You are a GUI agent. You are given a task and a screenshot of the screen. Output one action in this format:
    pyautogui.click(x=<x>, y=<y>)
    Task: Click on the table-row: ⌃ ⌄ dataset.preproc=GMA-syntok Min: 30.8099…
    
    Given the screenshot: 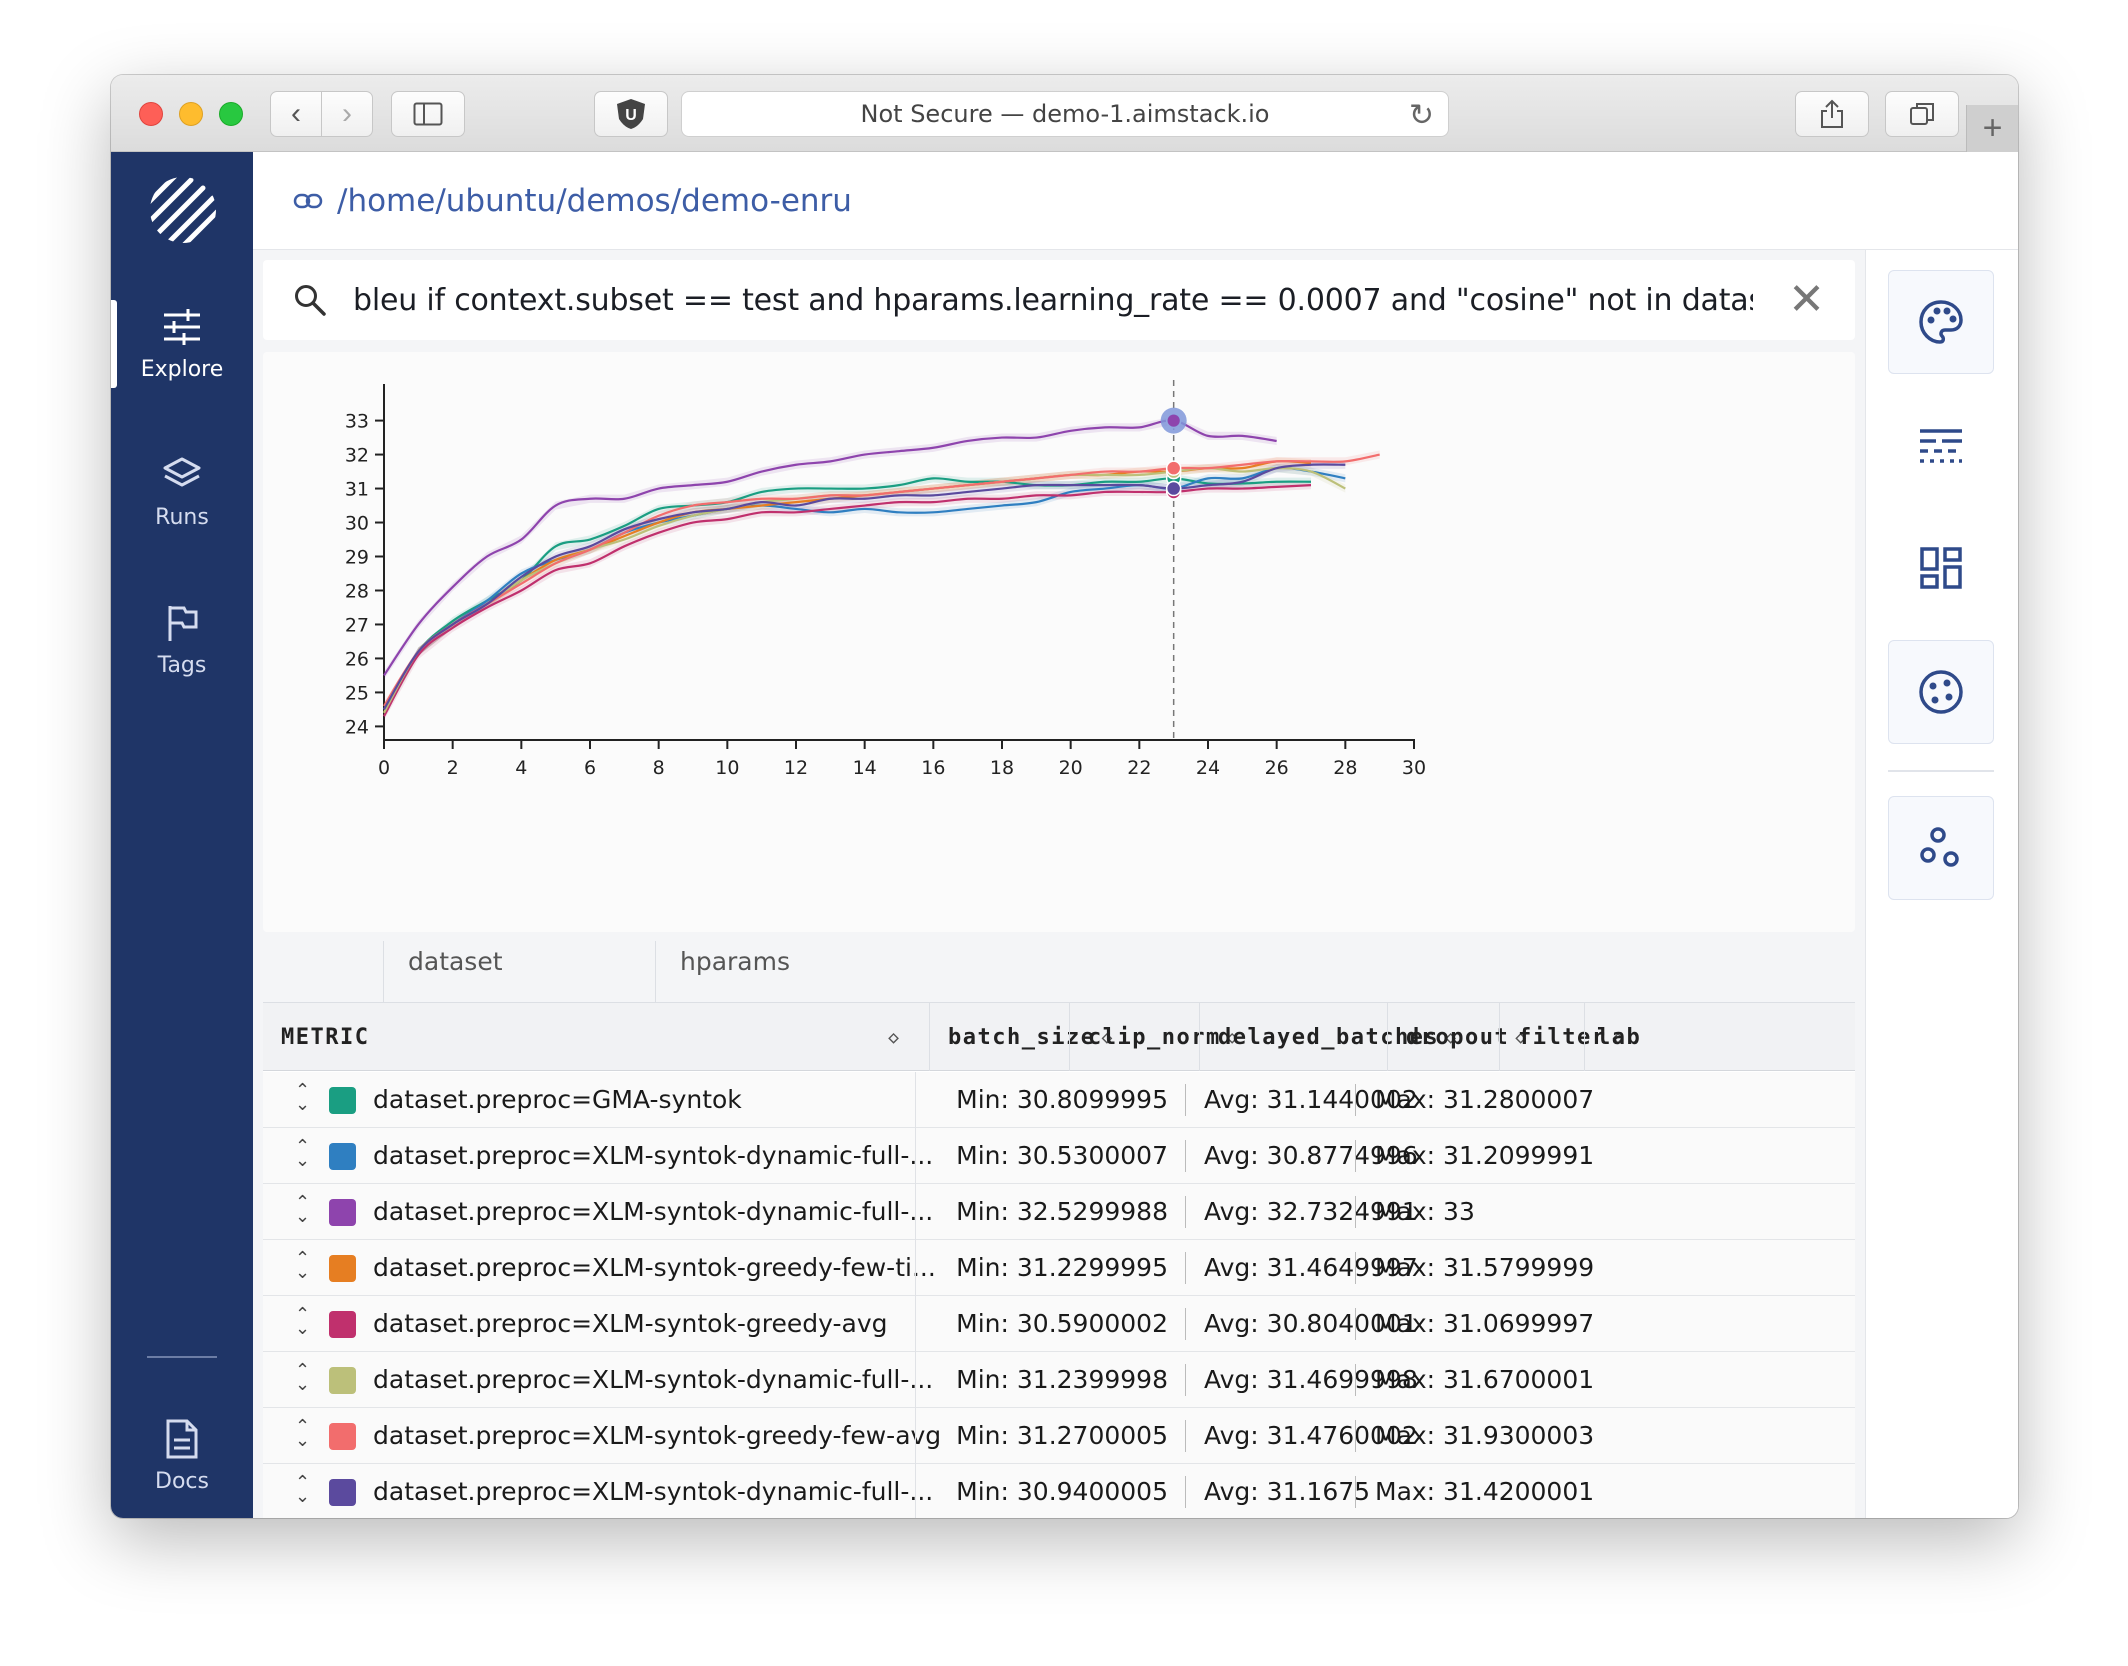 What is the action you would take?
    pyautogui.click(x=1059, y=1100)
    